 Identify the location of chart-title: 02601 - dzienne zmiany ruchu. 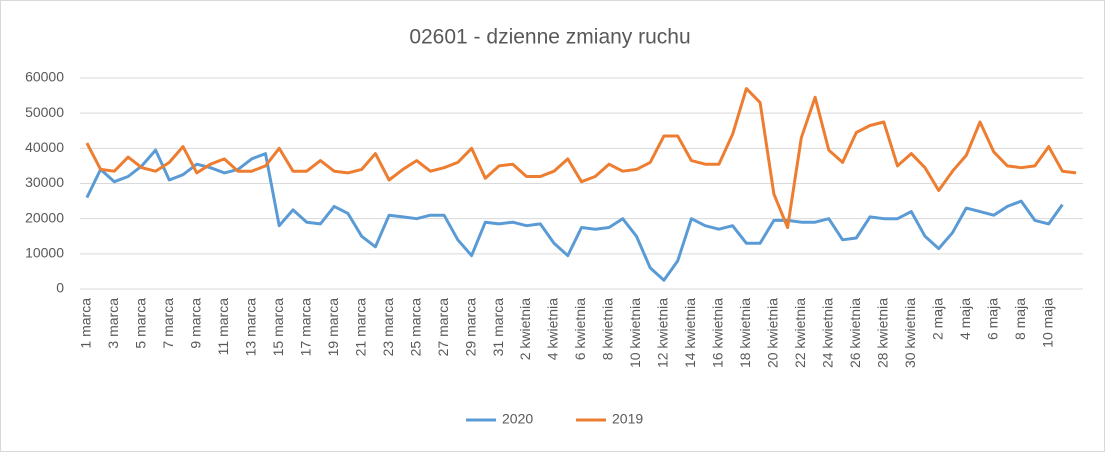
(549, 37).